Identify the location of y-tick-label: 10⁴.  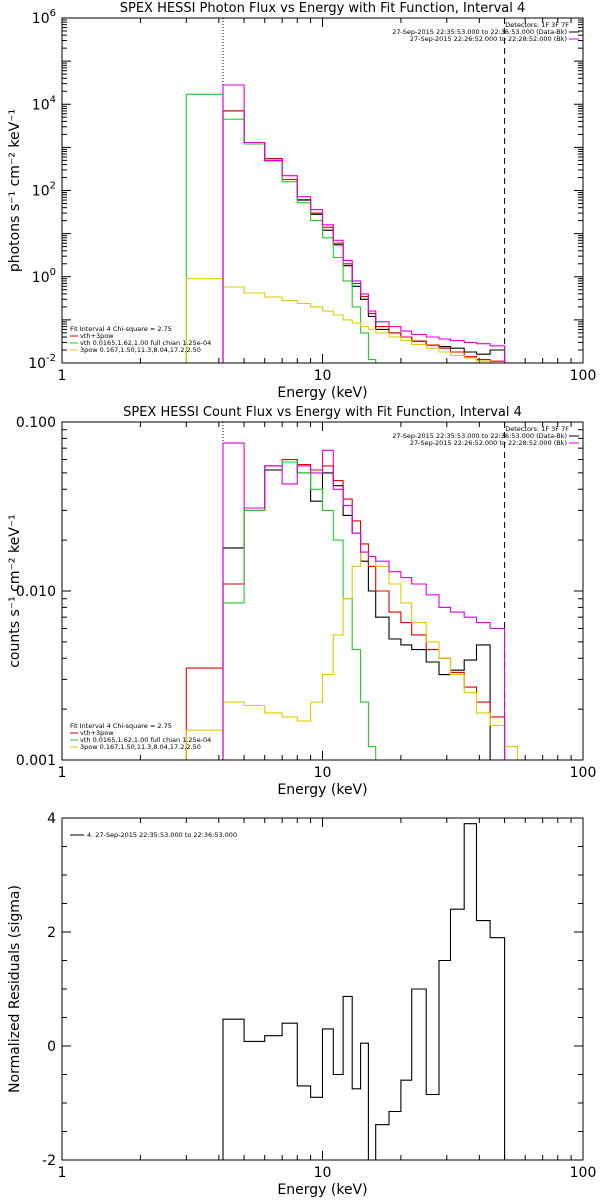
(44, 103).